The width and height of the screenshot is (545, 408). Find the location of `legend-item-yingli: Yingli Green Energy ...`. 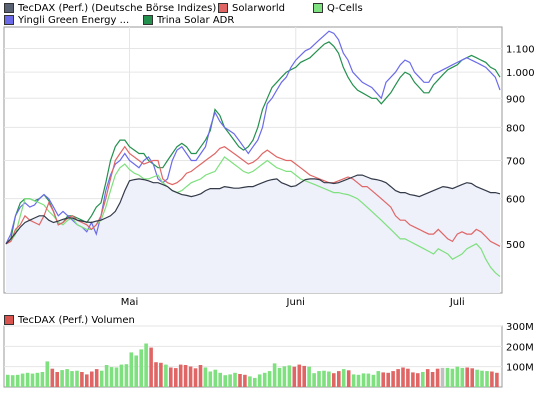

legend-item-yingli: Yingli Green Energy ... is located at coordinates (66, 20).